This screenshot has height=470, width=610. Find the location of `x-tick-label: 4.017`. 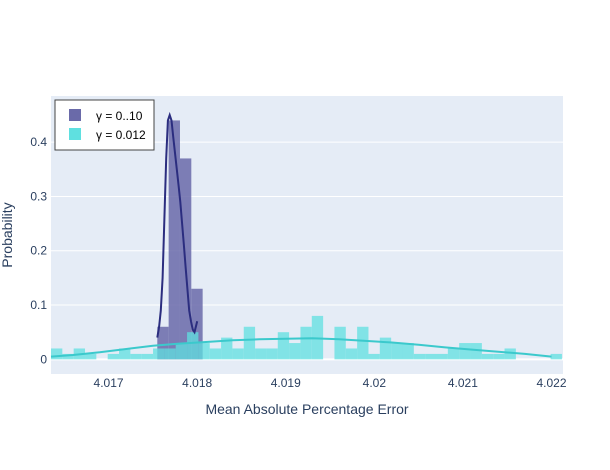

x-tick-label: 4.017 is located at coordinates (109, 383).